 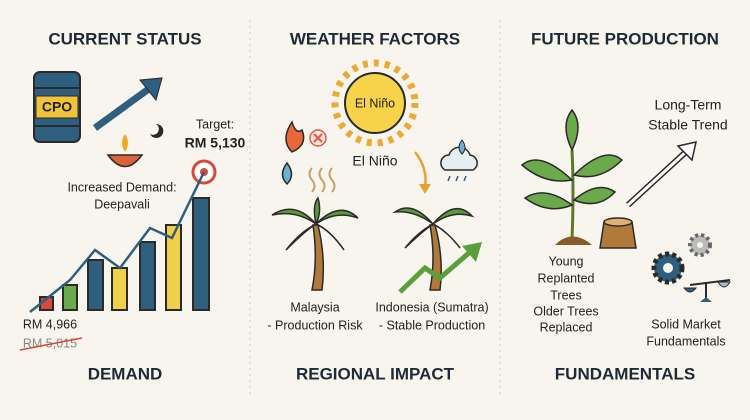 I want to click on current-price: RM 4,966, so click(x=50, y=324).